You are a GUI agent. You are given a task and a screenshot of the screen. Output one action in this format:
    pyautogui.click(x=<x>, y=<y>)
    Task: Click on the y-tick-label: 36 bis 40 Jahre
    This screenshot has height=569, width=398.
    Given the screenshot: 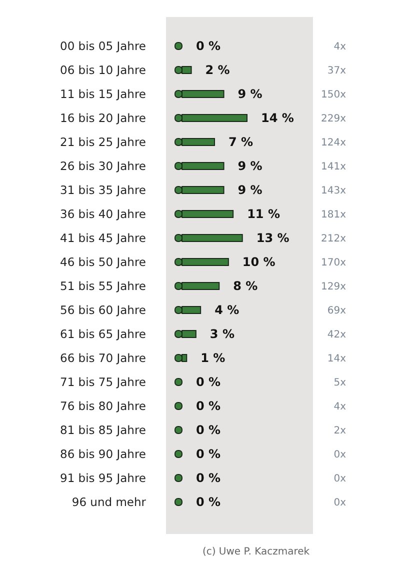 What is the action you would take?
    pyautogui.click(x=103, y=214)
    